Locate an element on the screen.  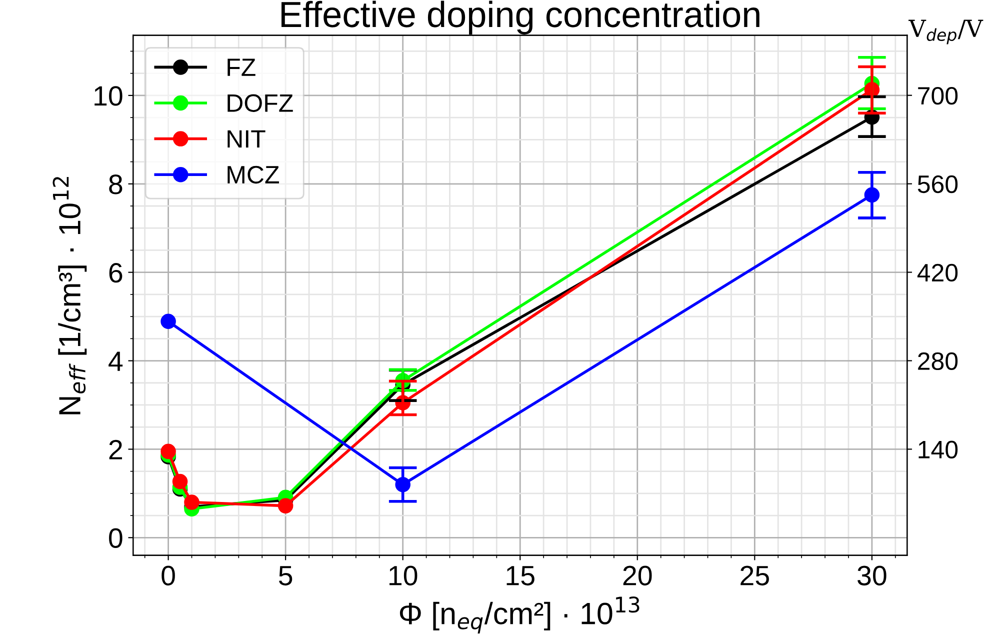
legend-label: FZ is located at coordinates (242, 67).